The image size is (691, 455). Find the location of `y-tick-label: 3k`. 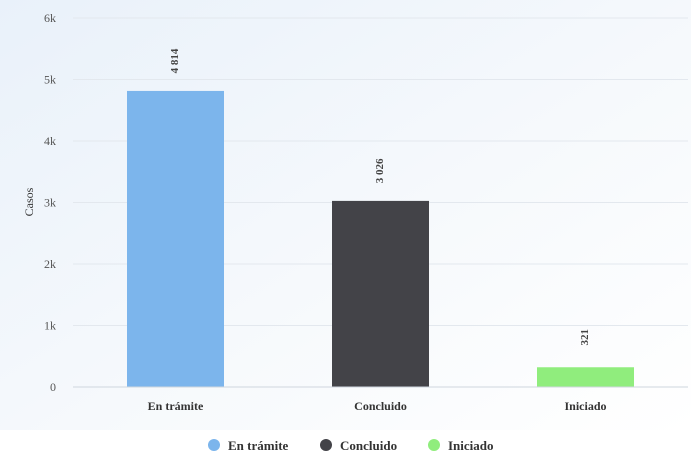

y-tick-label: 3k is located at coordinates (50, 203).